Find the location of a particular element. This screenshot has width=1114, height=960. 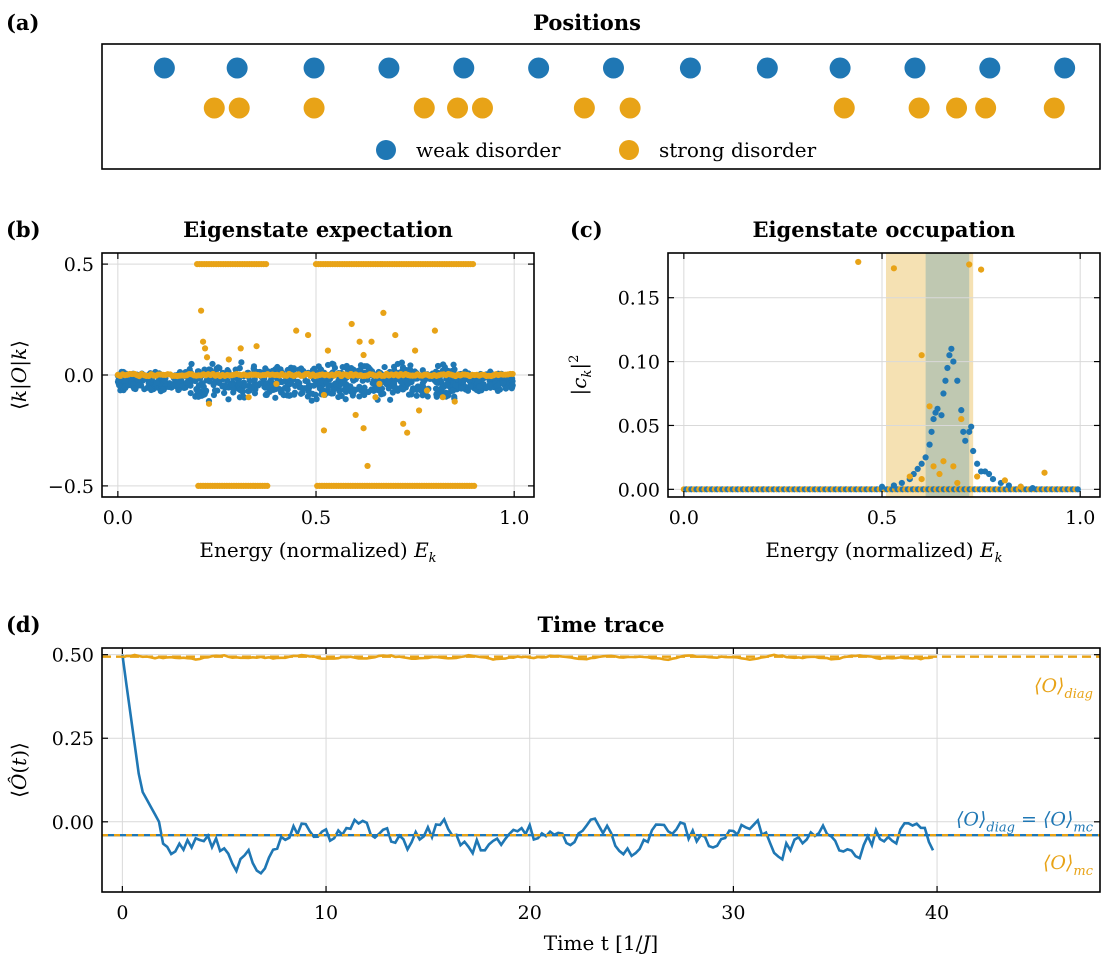

x-tick-label: 30 is located at coordinates (733, 913).